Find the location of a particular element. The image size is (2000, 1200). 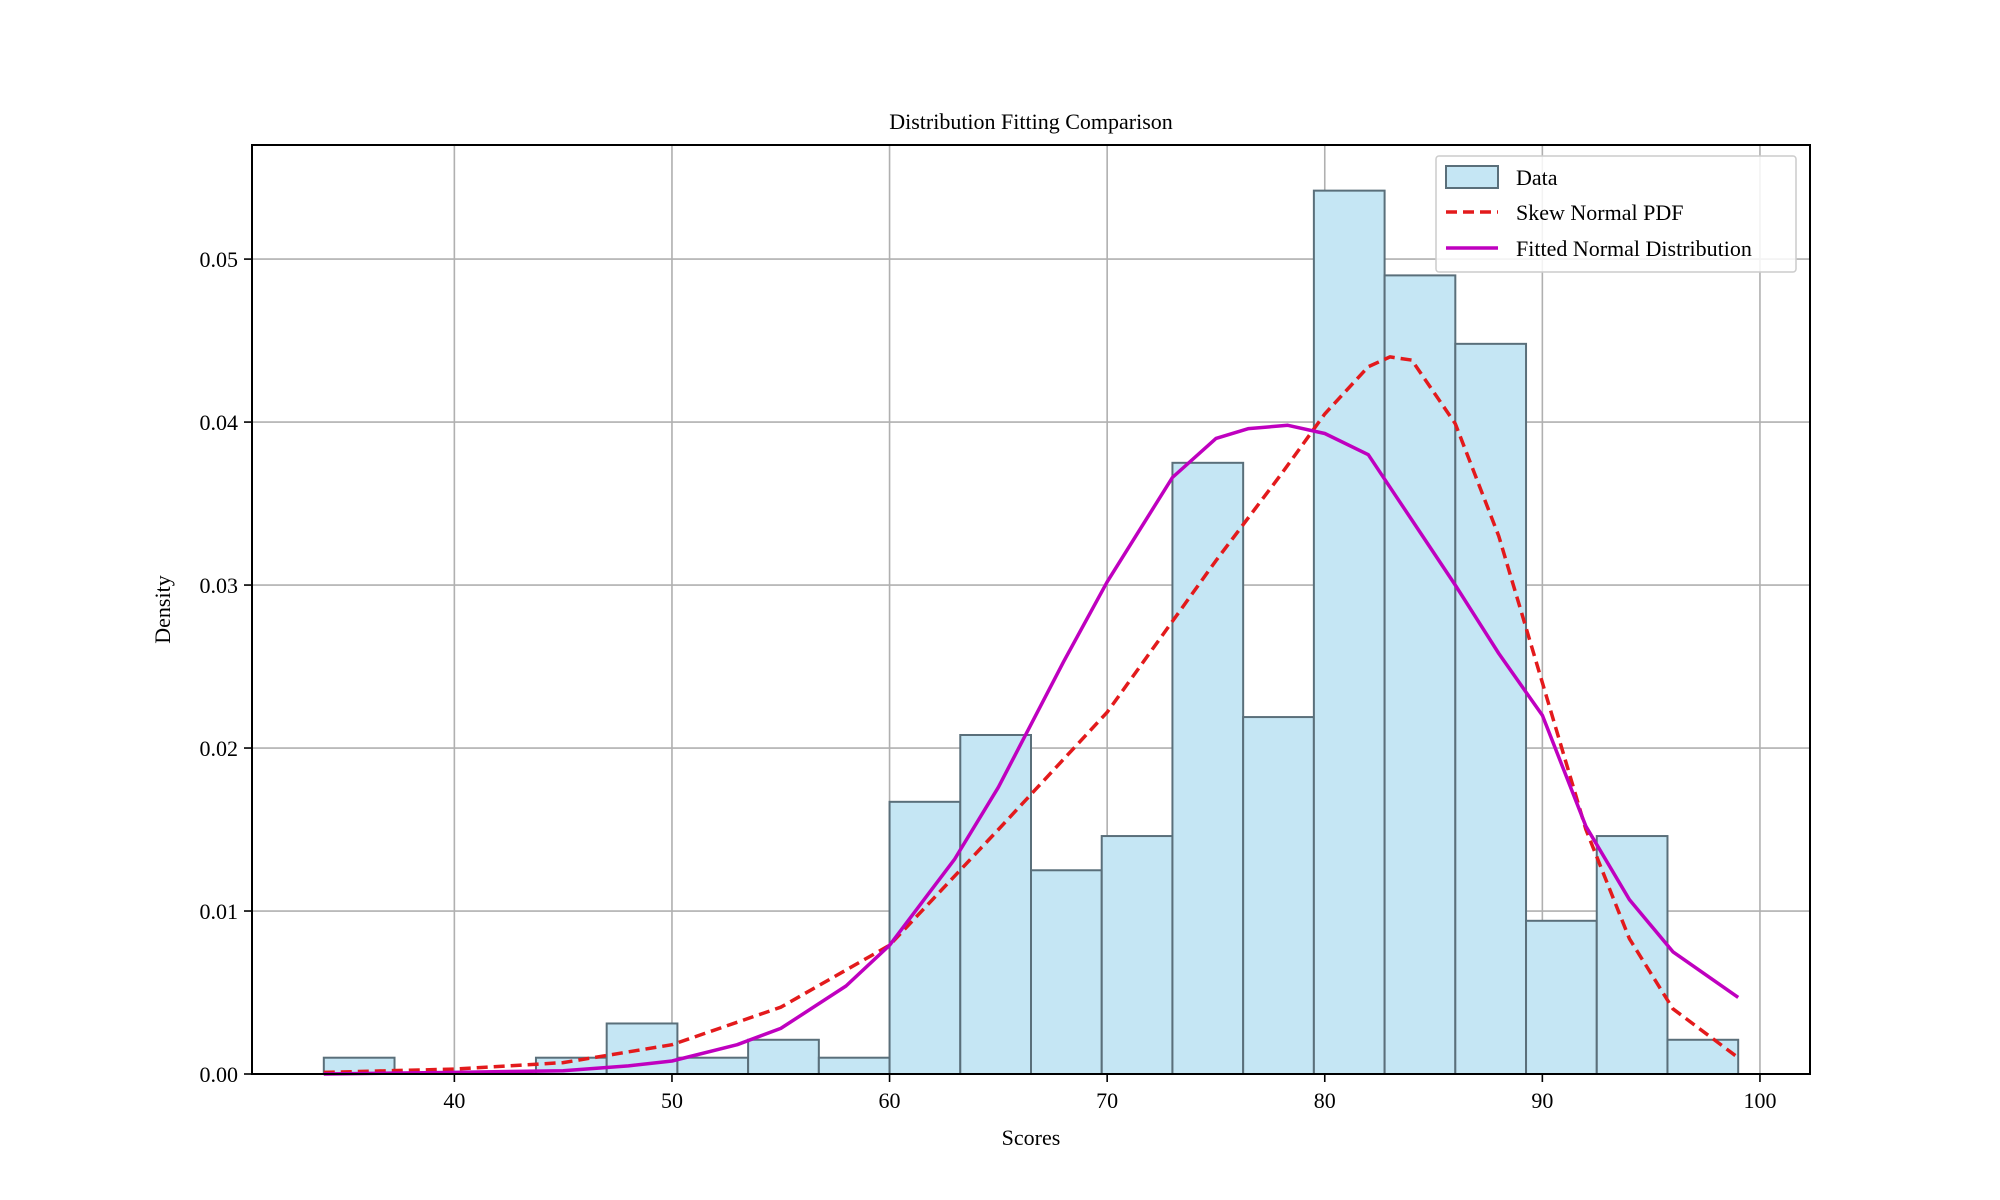

legend-label-data: Data is located at coordinates (1537, 177).